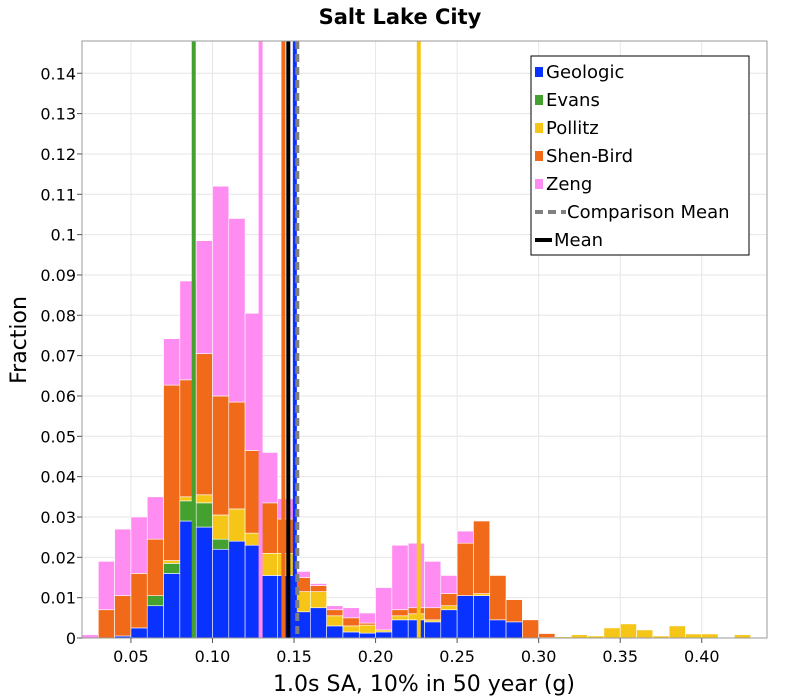 The height and width of the screenshot is (700, 800). I want to click on legend-label: Shen-Bird, so click(589, 156).